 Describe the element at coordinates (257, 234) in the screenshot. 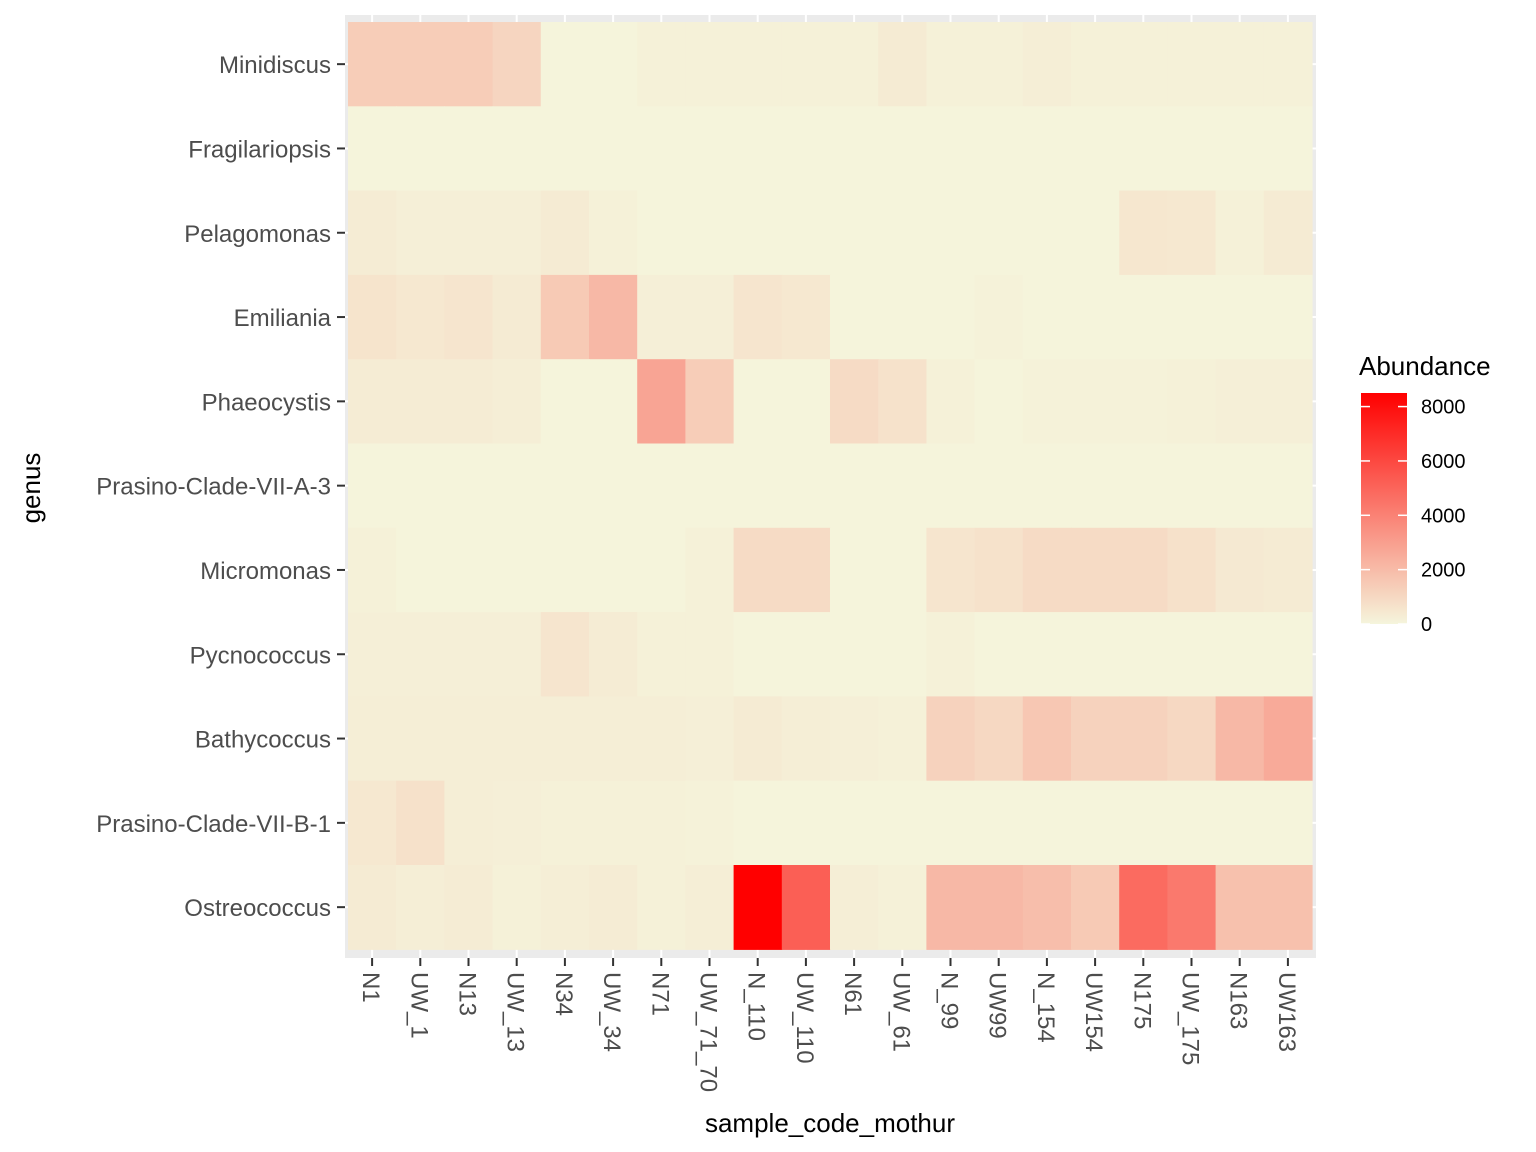

I see `y-tick-label: Pelagomonas` at that location.